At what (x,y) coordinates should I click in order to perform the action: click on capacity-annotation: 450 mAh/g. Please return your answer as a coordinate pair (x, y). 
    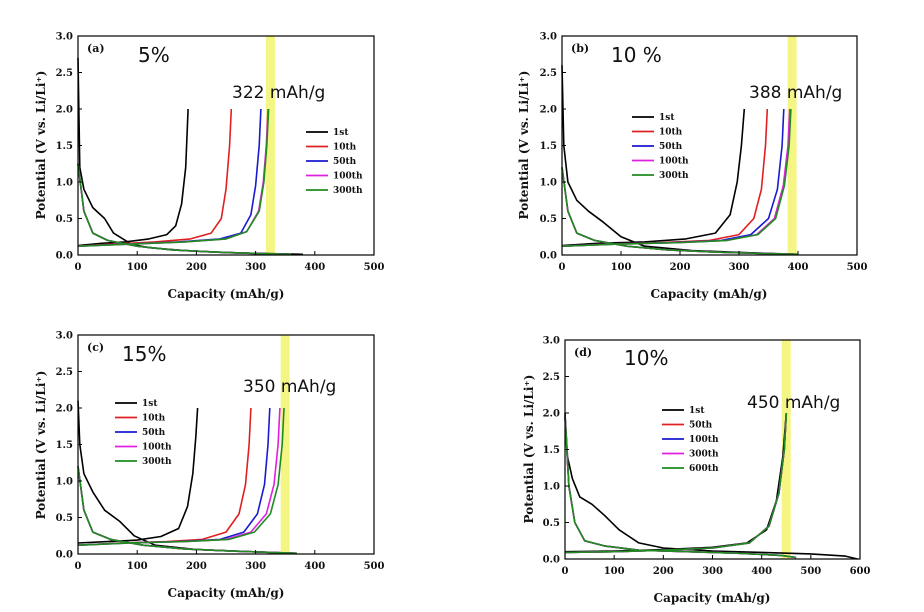
    Looking at the image, I should click on (793, 403).